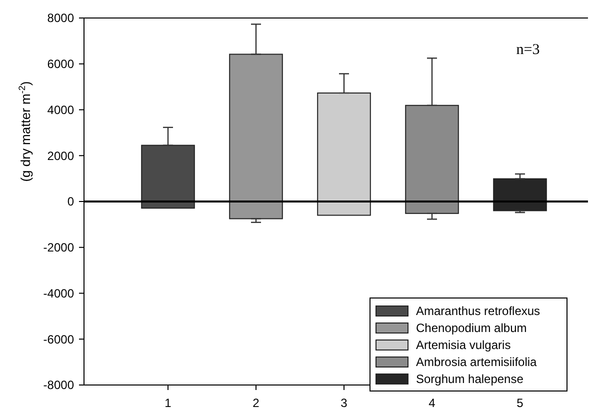 This screenshot has height=412, width=589. I want to click on x-tick-label: 3, so click(344, 403).